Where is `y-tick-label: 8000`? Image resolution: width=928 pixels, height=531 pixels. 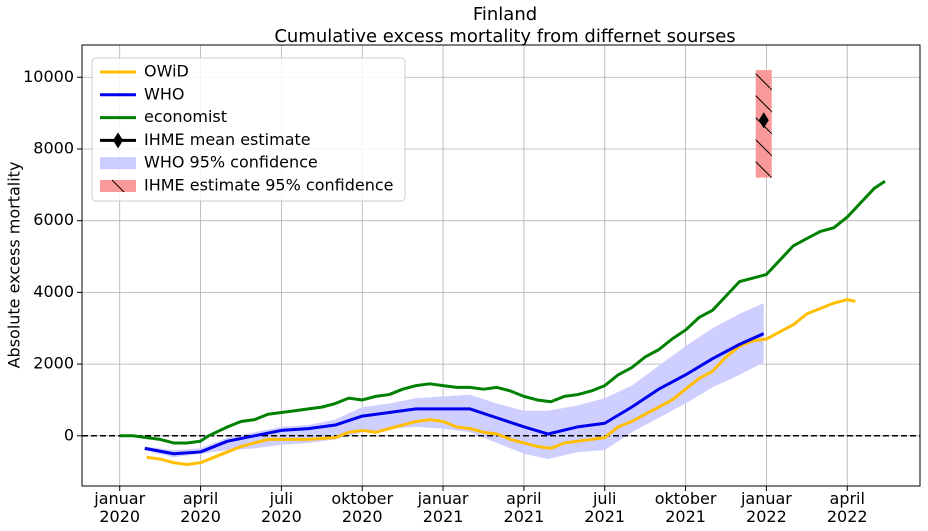 y-tick-label: 8000 is located at coordinates (53, 147).